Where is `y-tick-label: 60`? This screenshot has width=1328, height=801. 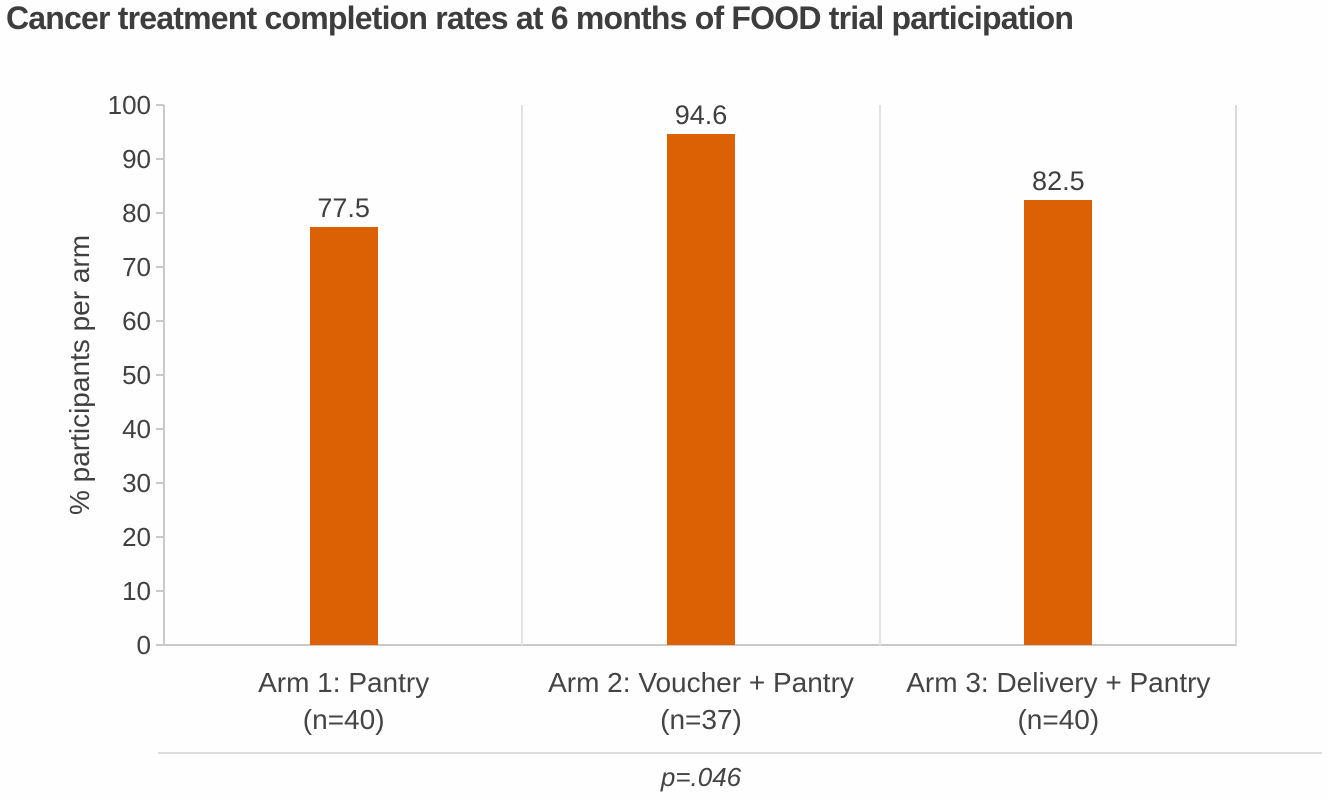 y-tick-label: 60 is located at coordinates (136, 321).